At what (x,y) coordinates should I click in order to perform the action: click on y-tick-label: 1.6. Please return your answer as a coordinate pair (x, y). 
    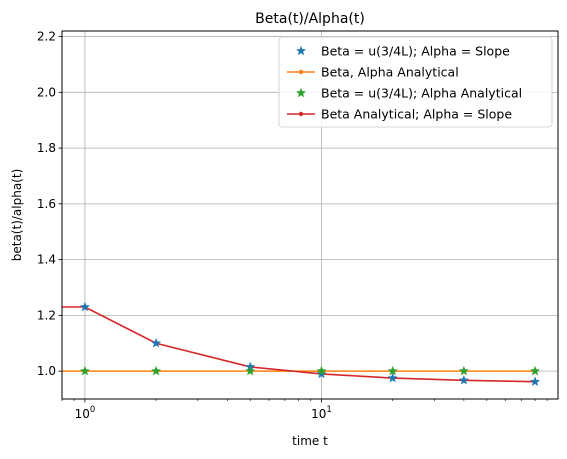
    Looking at the image, I should click on (46, 204).